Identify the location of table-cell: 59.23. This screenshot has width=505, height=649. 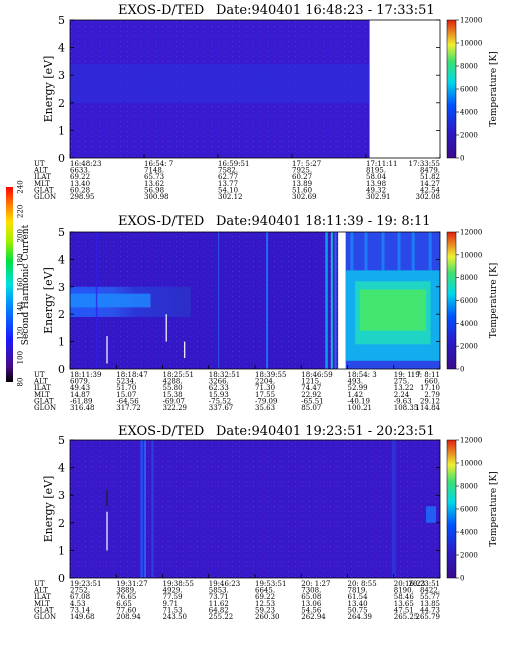
(265, 610).